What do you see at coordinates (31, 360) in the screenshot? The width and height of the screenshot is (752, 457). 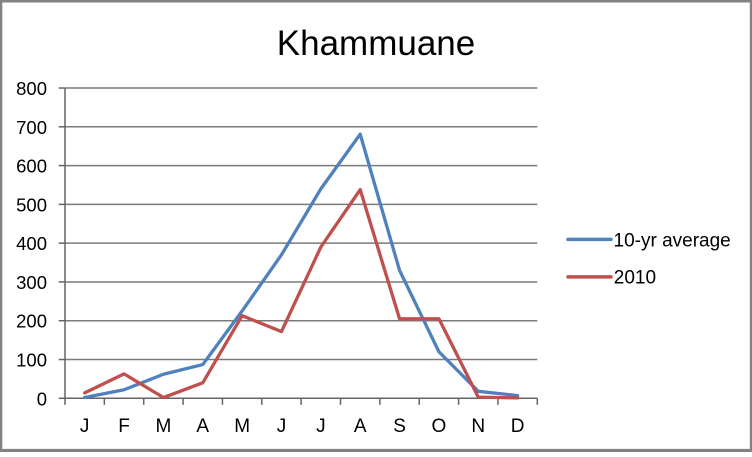 I see `svg-text: 100` at bounding box center [31, 360].